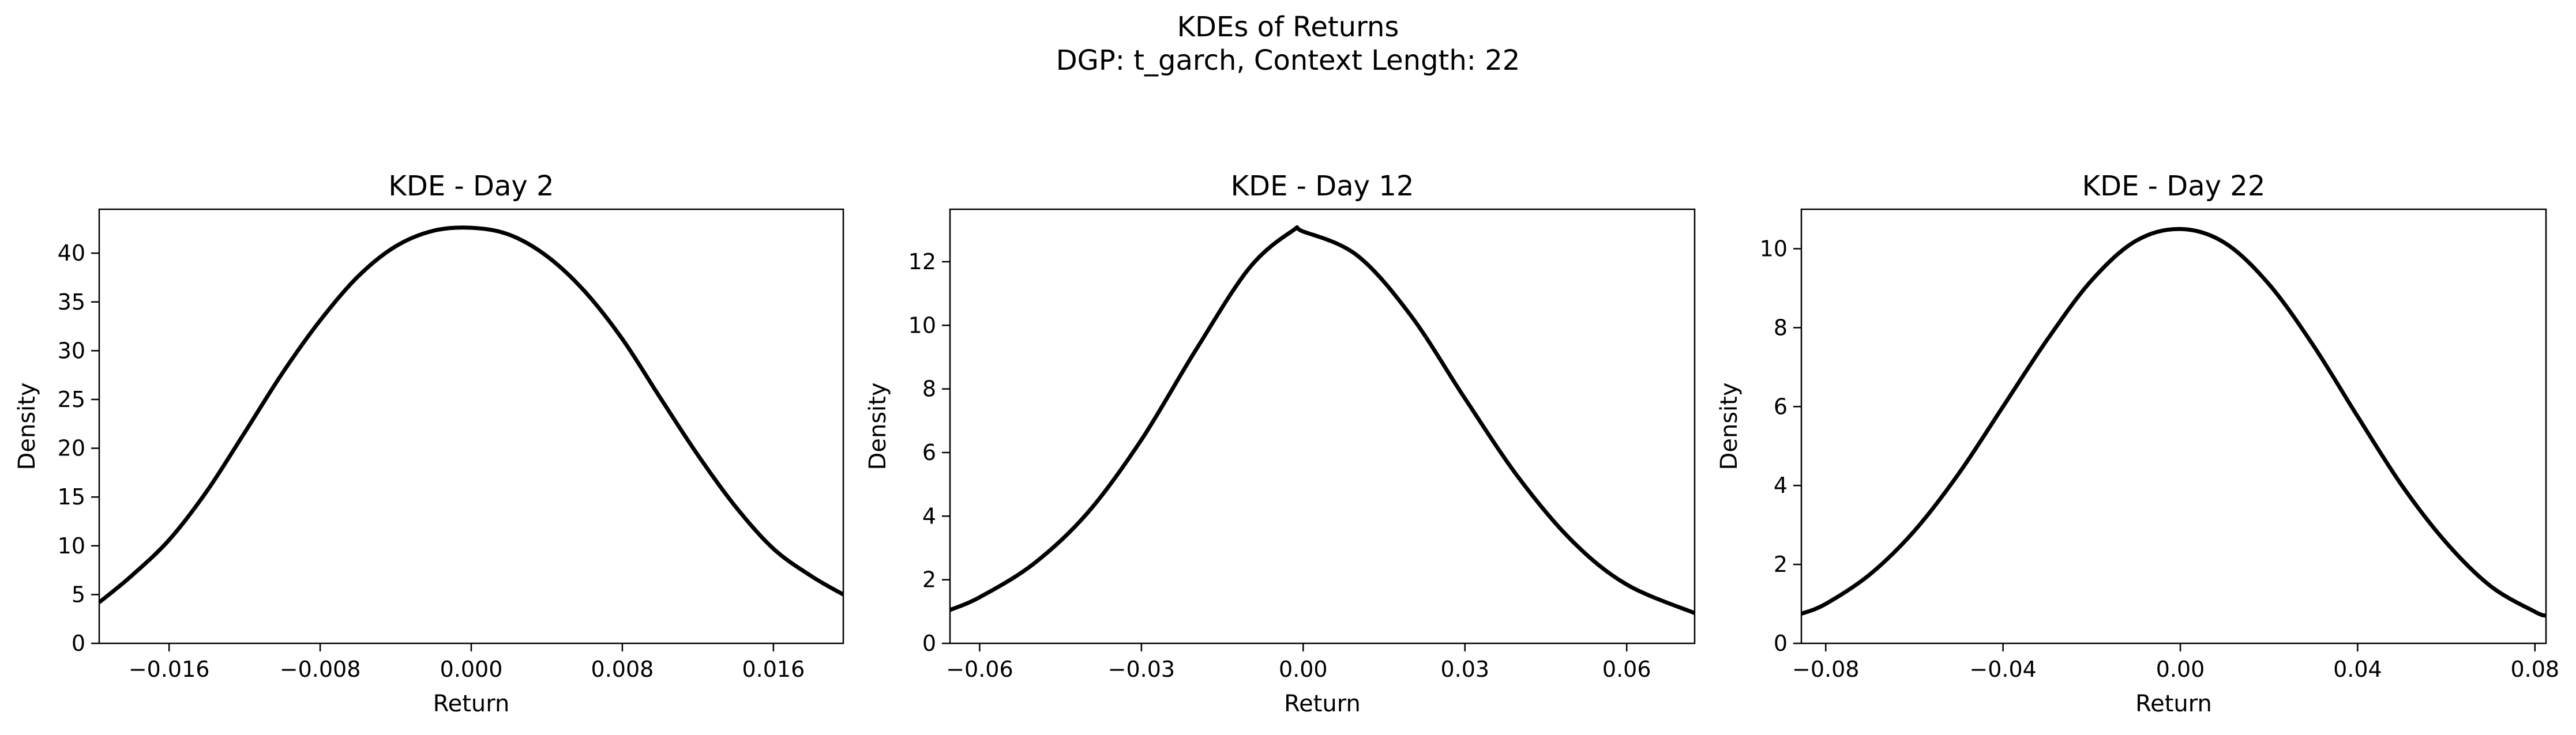 This screenshot has width=2576, height=735. What do you see at coordinates (71, 399) in the screenshot?
I see `y-tick-label: 25` at bounding box center [71, 399].